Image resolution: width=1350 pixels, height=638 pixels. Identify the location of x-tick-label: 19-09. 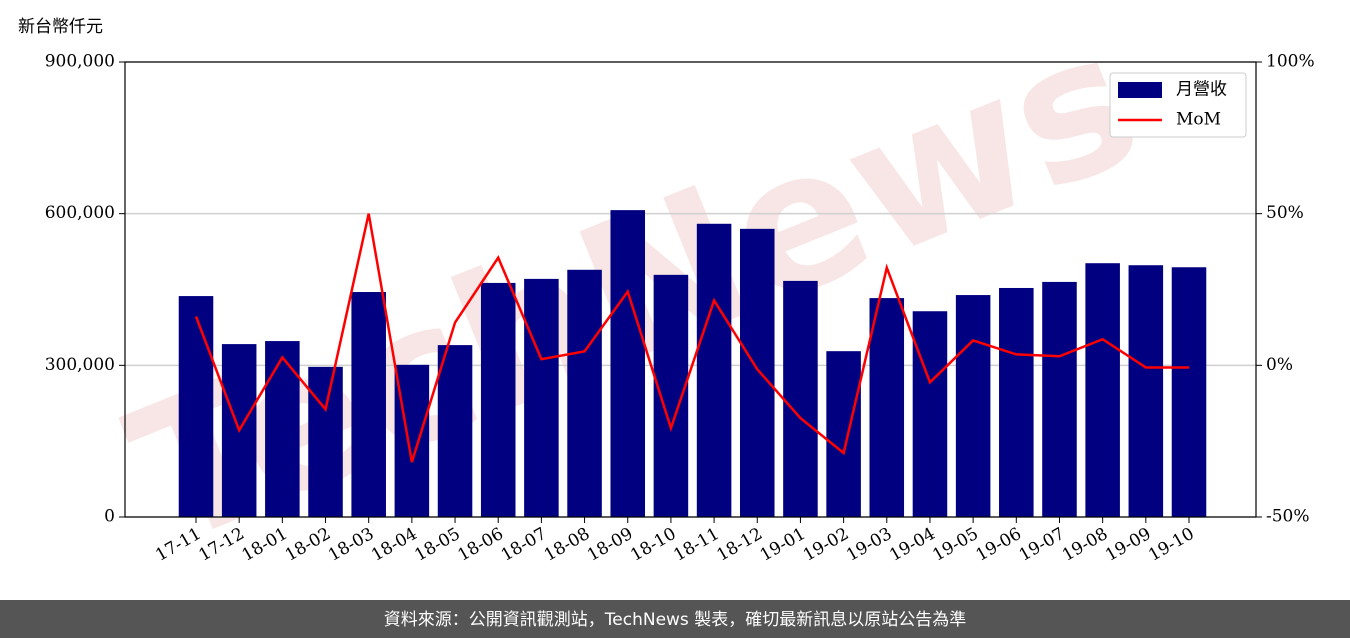
(1128, 545).